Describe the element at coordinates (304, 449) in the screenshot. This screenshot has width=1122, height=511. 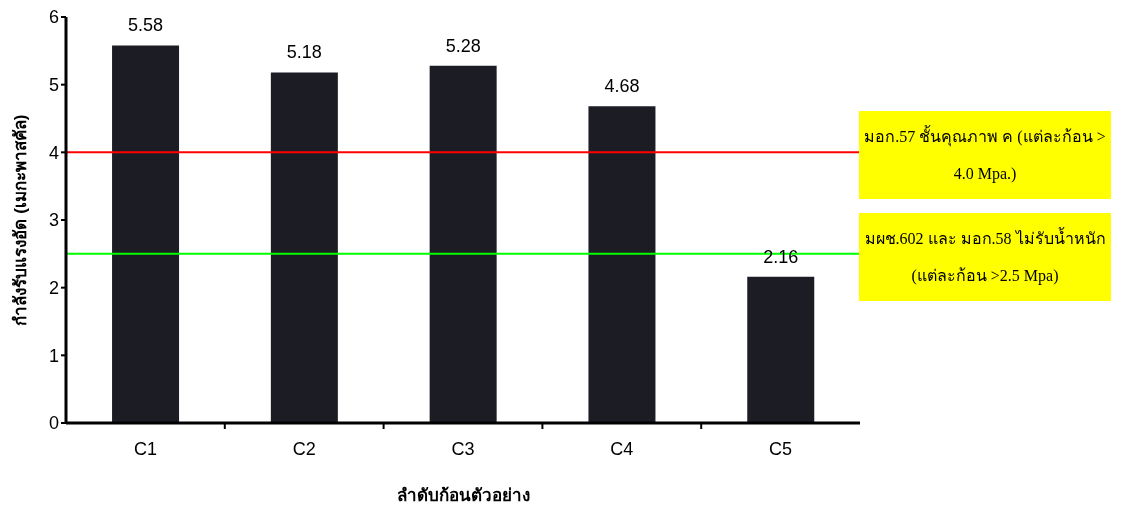
I see `x-tick-label: C2` at that location.